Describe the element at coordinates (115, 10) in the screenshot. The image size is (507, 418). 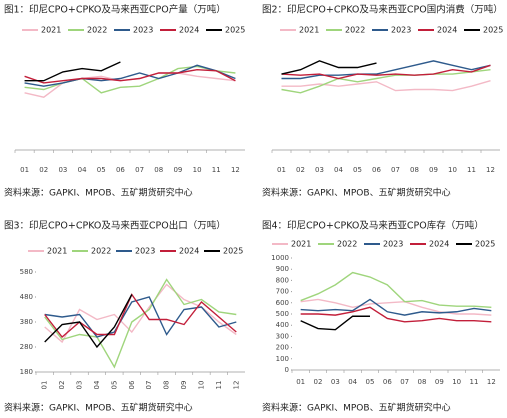
I see `chart-title: 图1：印尼CPO+CPKO及马来西亚CPO产量（万吨）` at that location.